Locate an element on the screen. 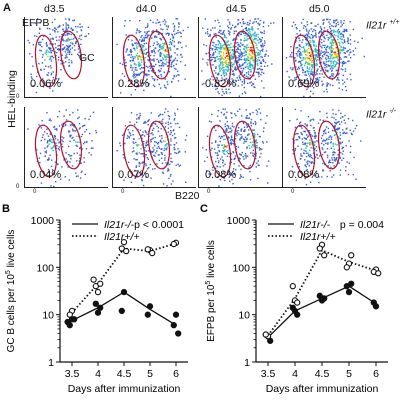 This screenshot has height=406, width=400. panel-a-x-axis-label: B220 is located at coordinates (187, 196).